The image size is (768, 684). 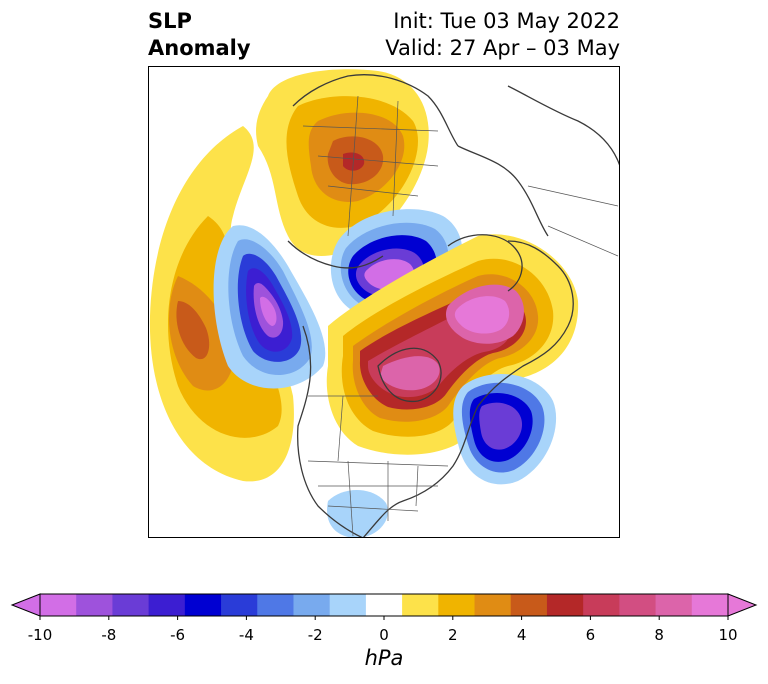 I want to click on colorbar-extend-under, so click(x=25, y=605).